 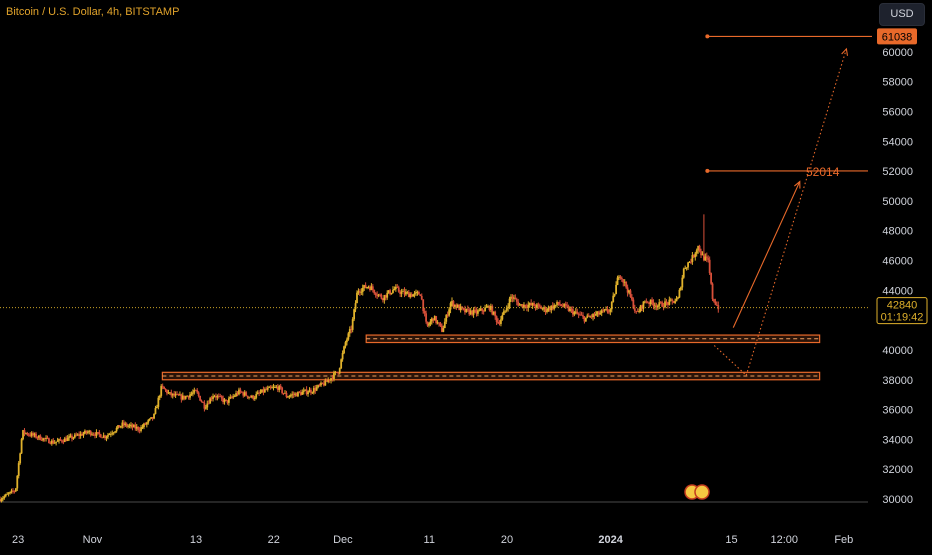 I want to click on y-tick-label: 50000, so click(x=897, y=202).